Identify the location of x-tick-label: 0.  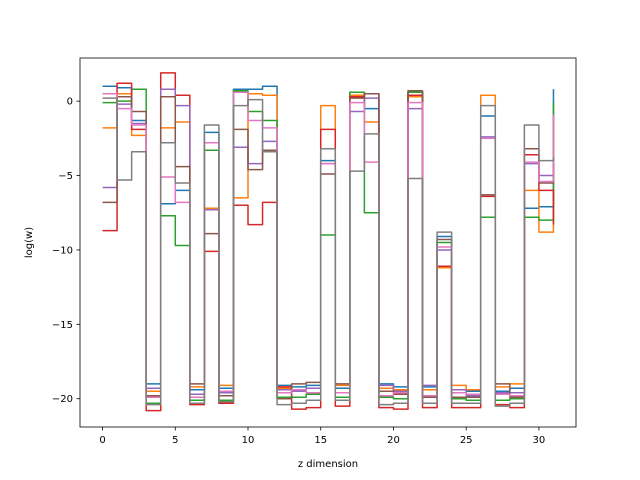
(102, 440).